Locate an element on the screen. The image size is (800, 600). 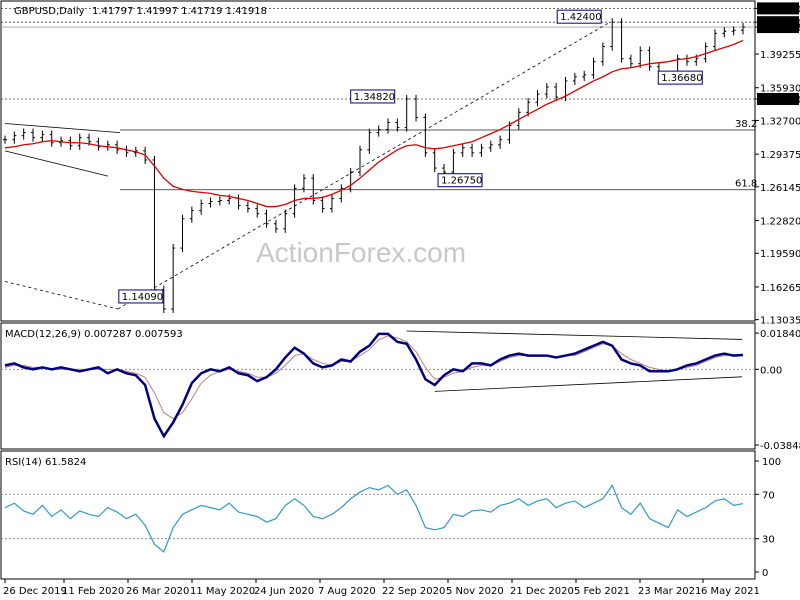
date-tick-label: 11 May 2020 is located at coordinates (222, 591).